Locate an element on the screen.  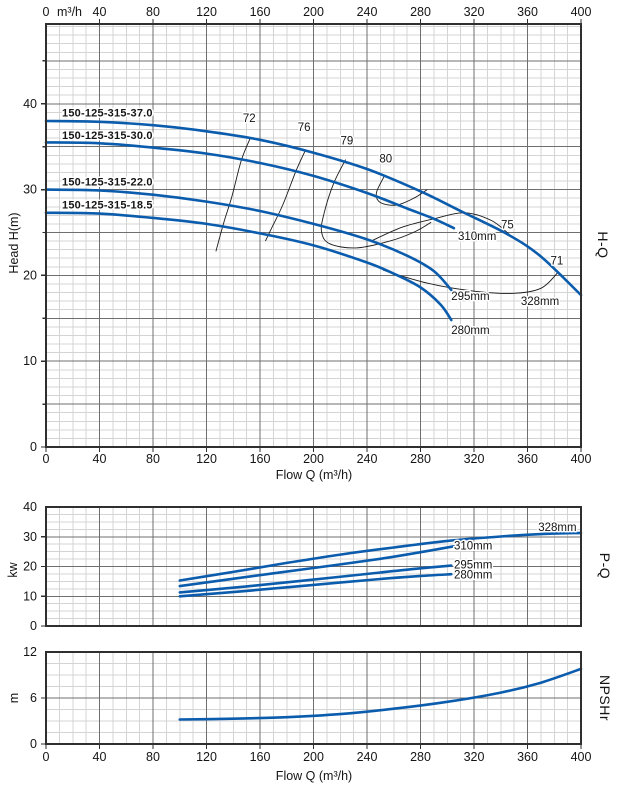
npshr-curve-NPSHr is located at coordinates (380, 694).